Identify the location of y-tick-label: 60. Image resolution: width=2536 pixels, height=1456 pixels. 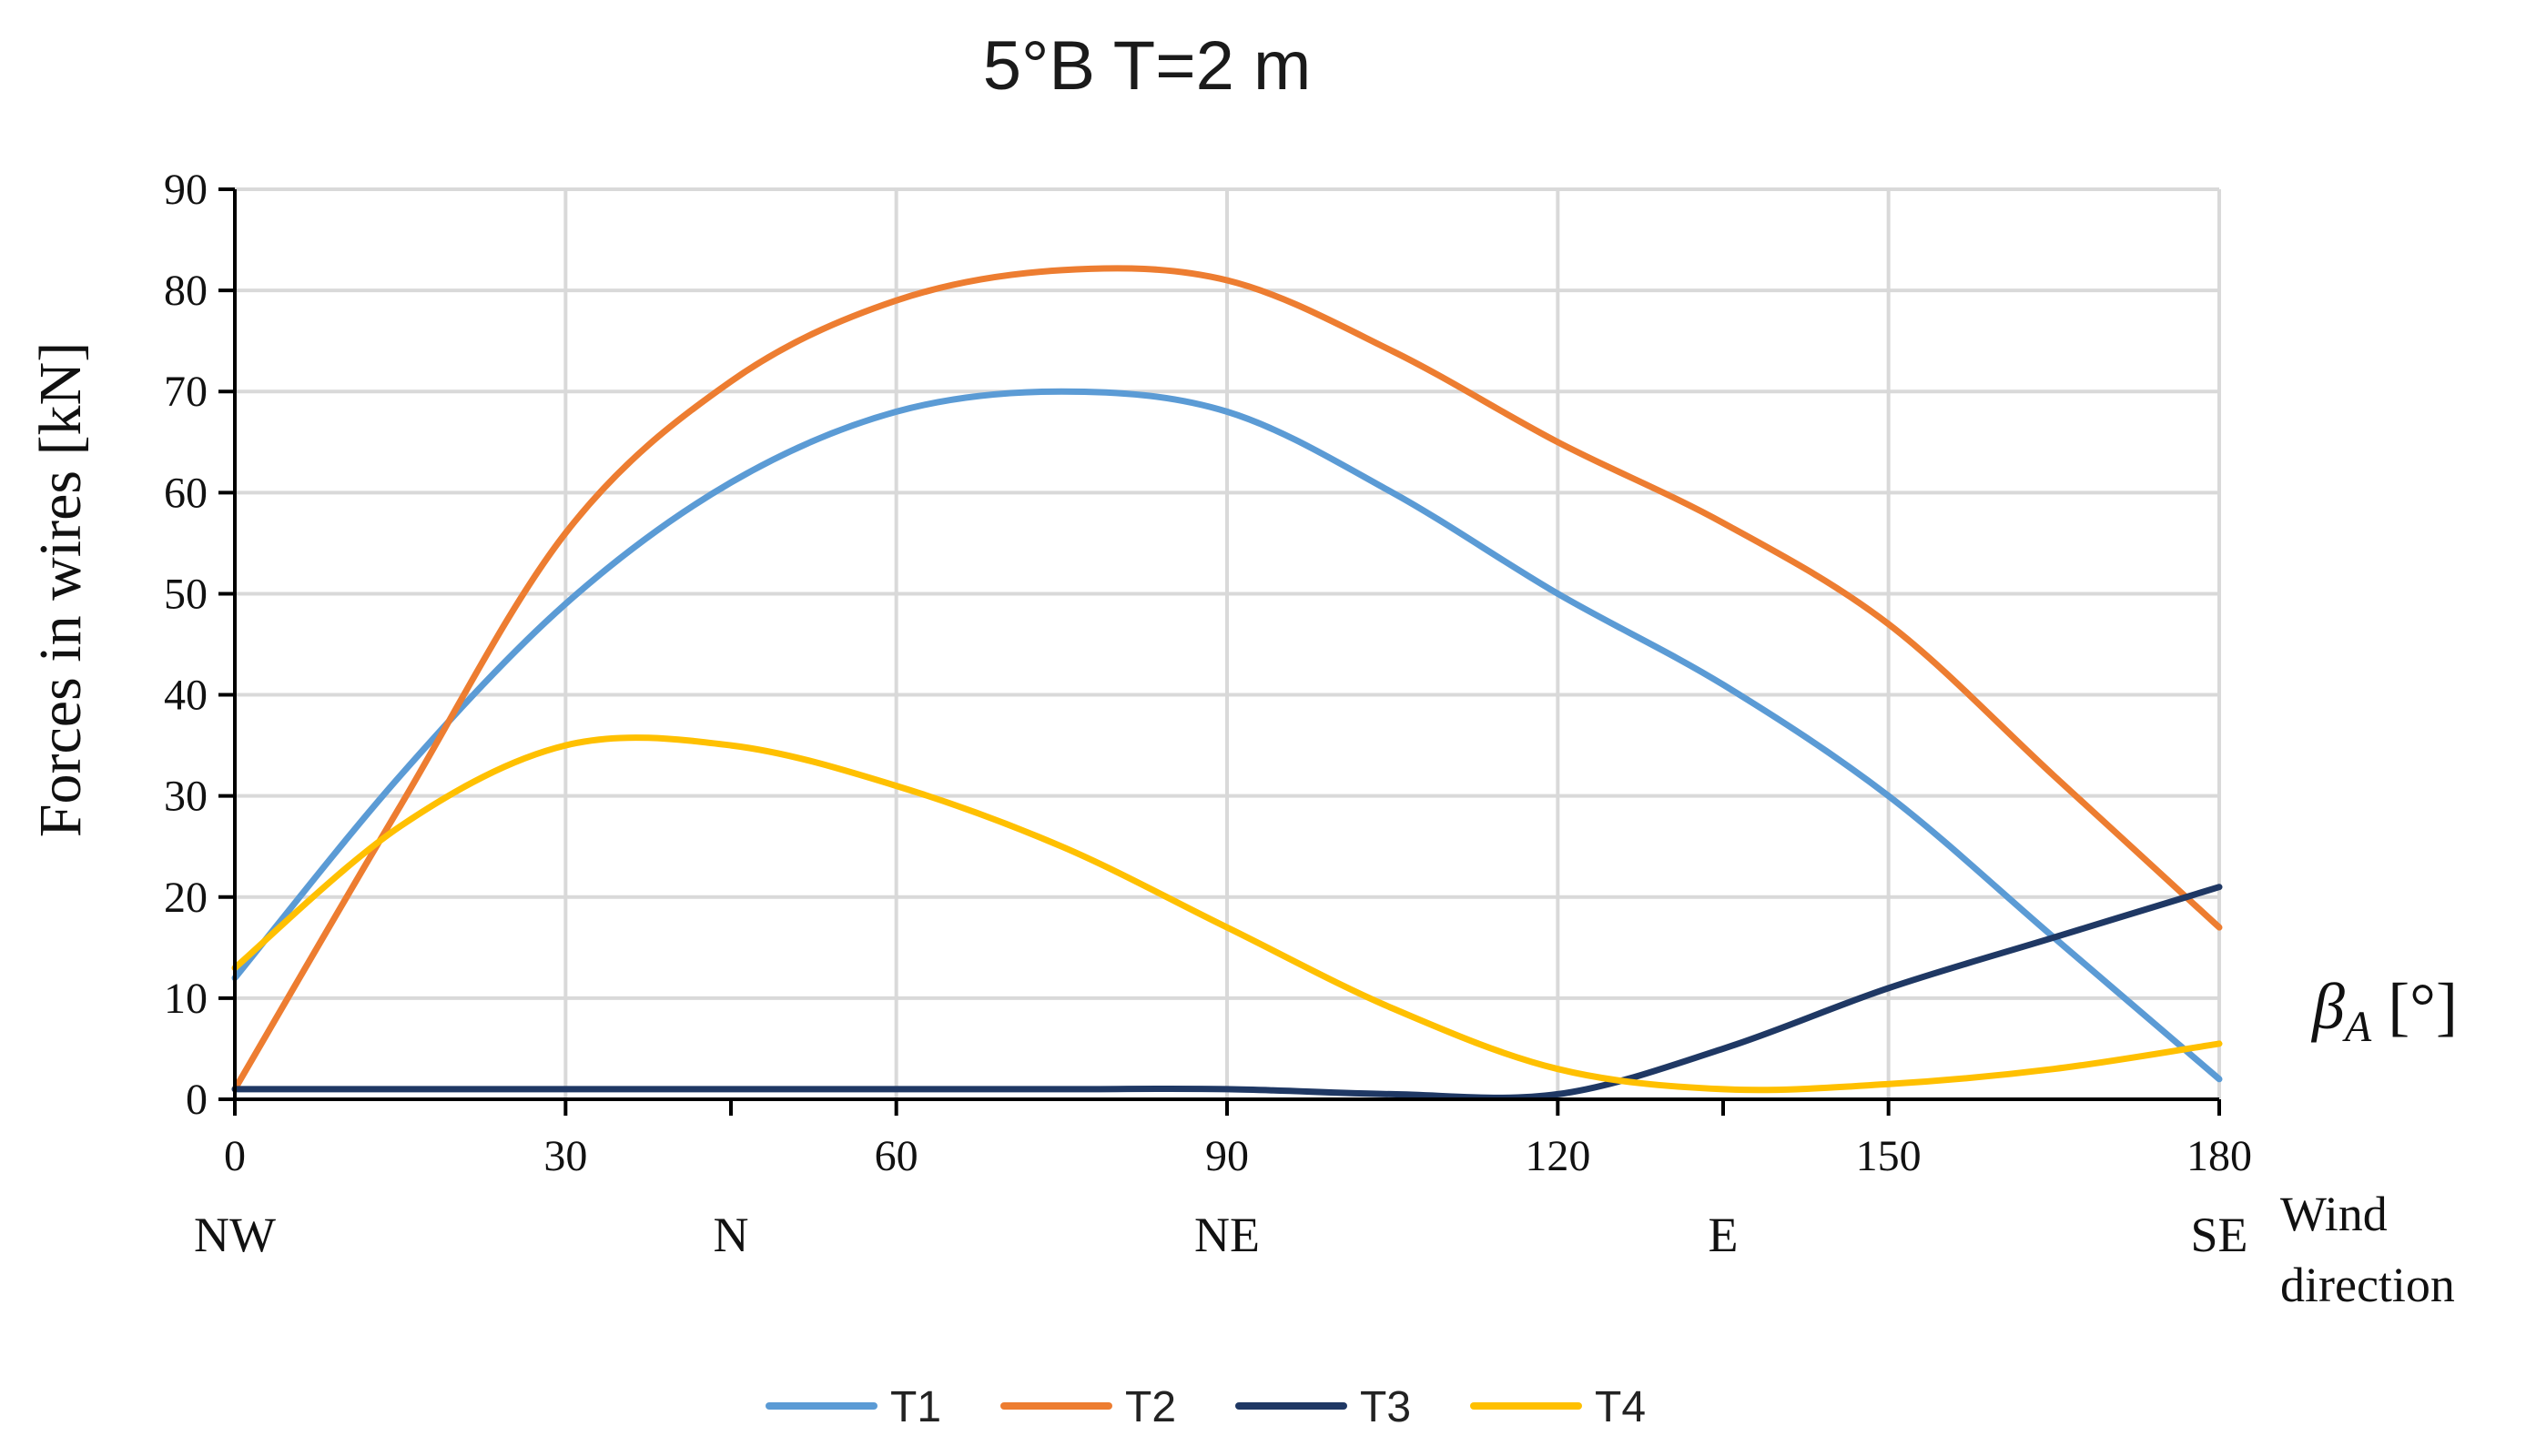
(186, 493).